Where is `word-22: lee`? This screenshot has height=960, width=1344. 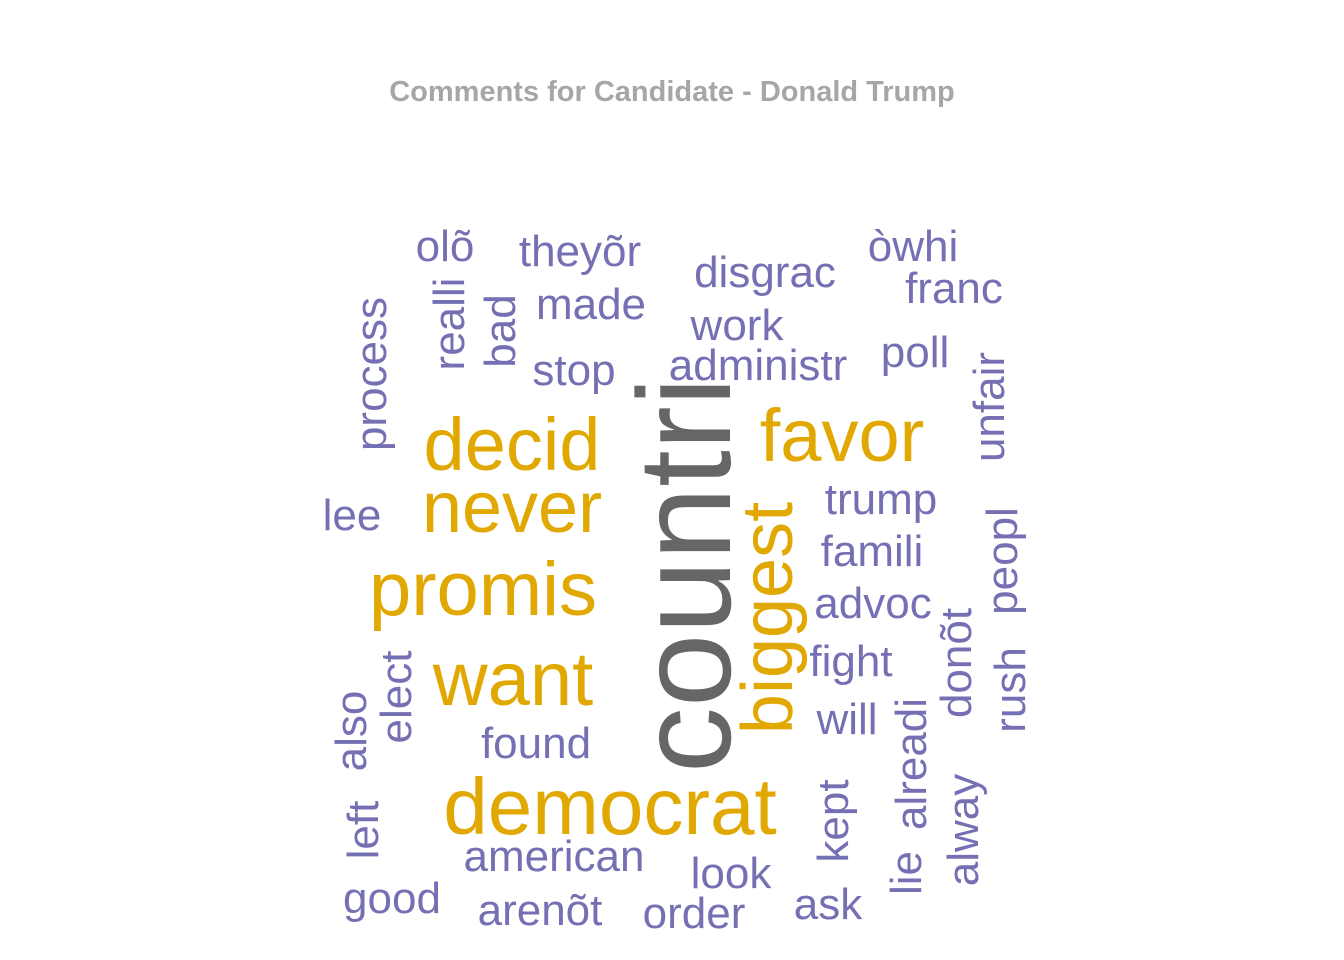 word-22: lee is located at coordinates (352, 515).